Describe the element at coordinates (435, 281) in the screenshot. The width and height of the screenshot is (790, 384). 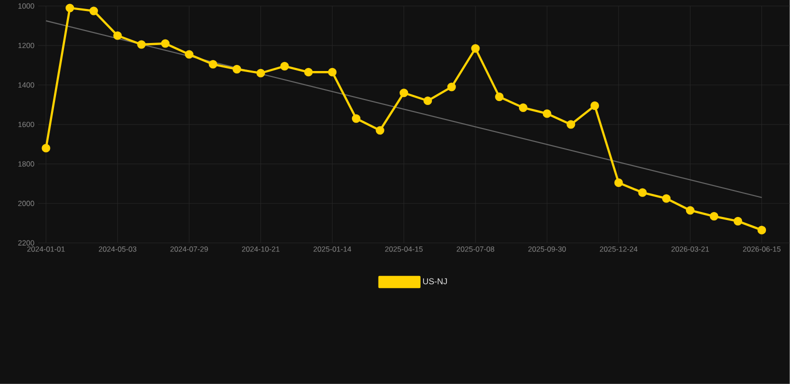
I see `legend-label: US-NJ` at that location.